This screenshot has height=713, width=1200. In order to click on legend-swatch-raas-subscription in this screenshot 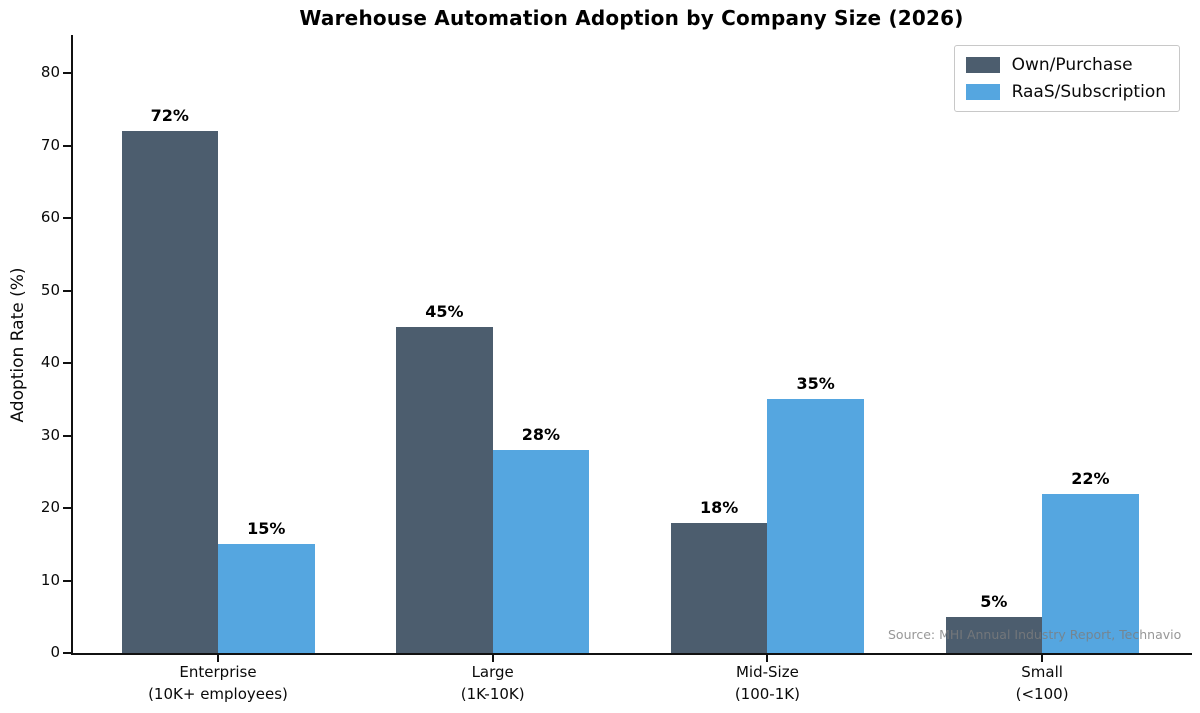, I will do `click(982, 92)`.